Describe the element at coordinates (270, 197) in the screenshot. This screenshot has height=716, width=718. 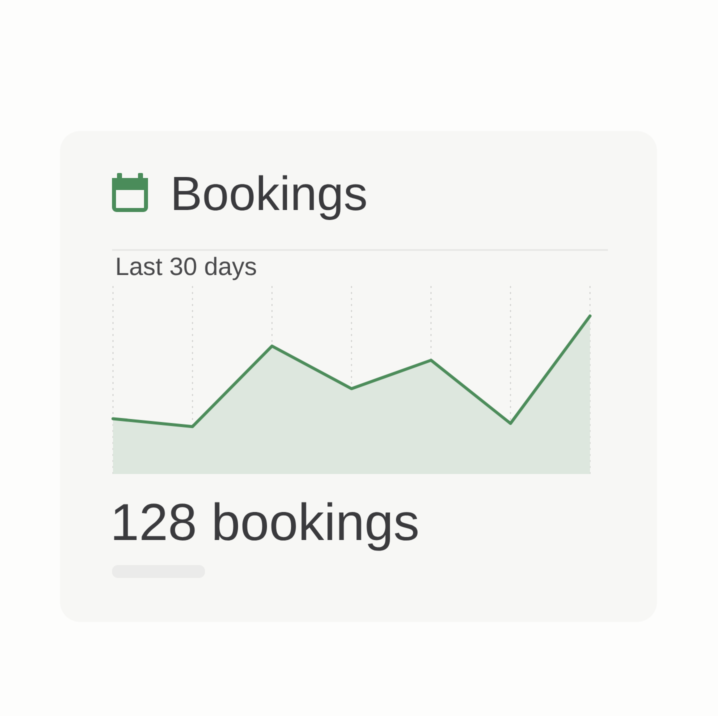
I see `chart-title: Bookings` at that location.